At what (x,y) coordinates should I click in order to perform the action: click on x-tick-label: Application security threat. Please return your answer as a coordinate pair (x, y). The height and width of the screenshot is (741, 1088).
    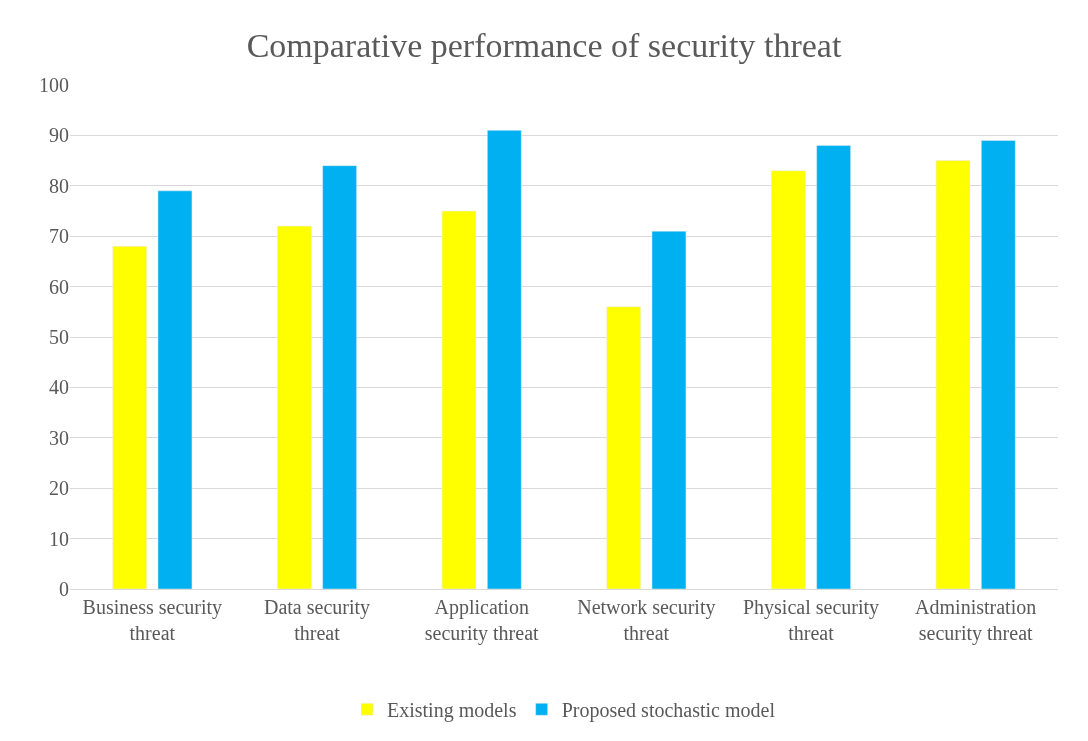
    Looking at the image, I should click on (482, 620).